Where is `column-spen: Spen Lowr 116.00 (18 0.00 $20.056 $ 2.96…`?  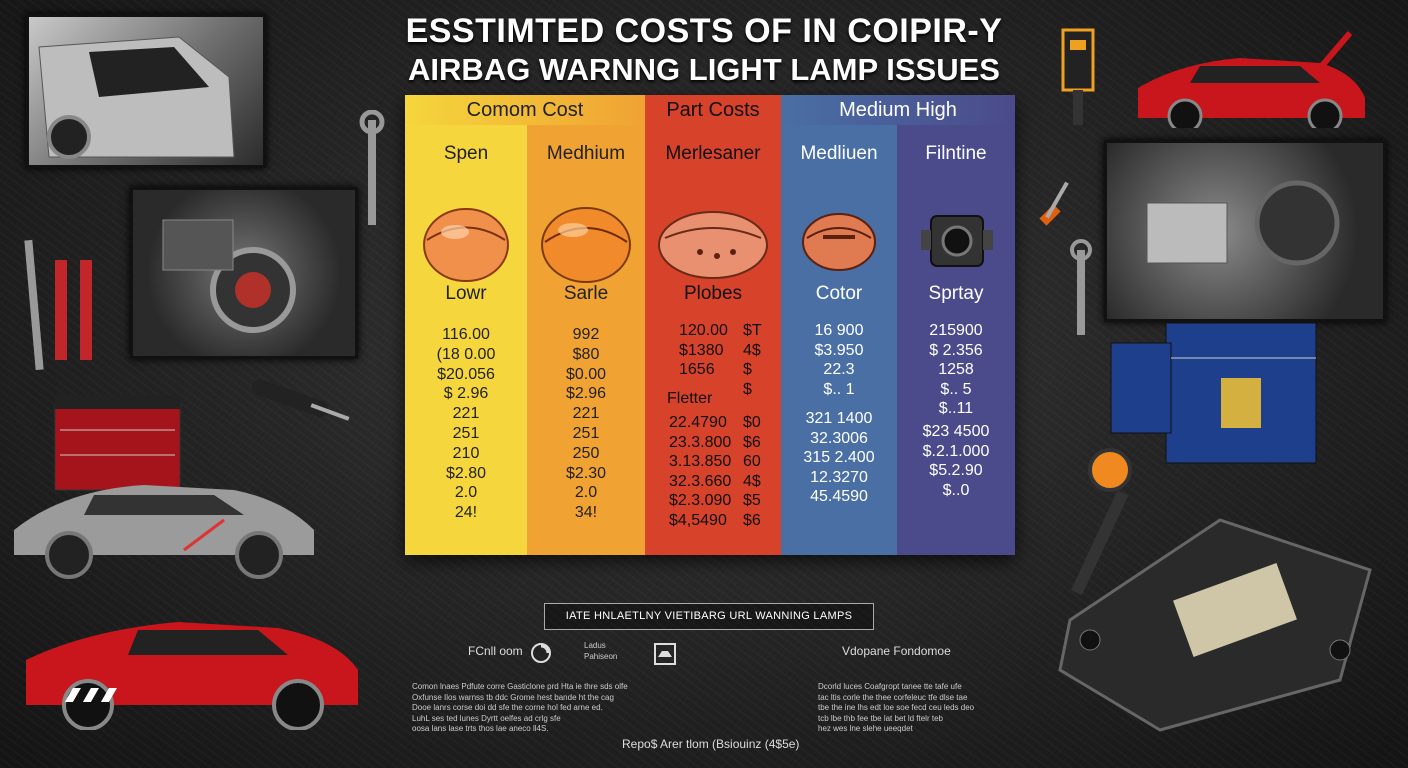 column-spen: Spen Lowr 116.00 (18 0.00 $20.056 $ 2.96… is located at coordinates (466, 340).